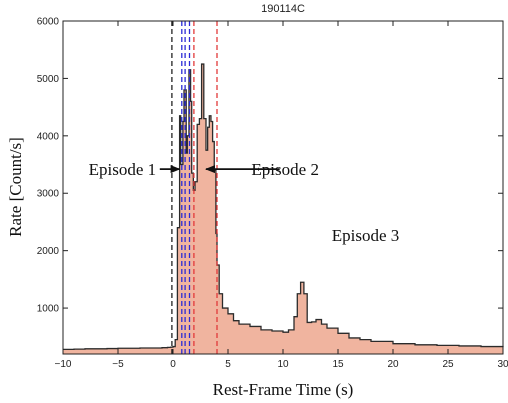  I want to click on y-axis-title: Rate [Count/s], so click(15, 187).